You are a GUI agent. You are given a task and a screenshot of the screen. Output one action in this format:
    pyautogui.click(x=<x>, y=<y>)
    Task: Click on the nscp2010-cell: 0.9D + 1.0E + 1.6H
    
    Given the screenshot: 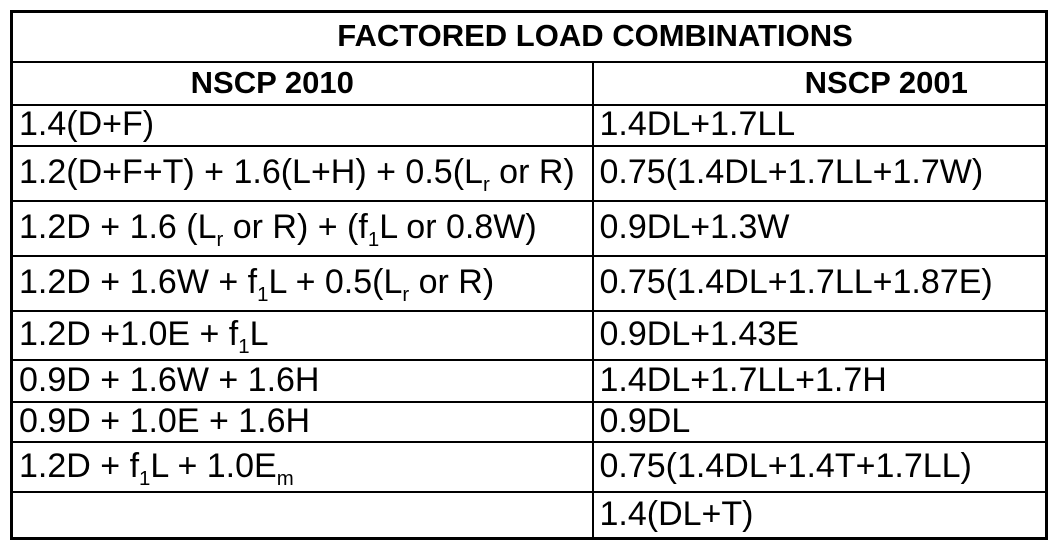 What is the action you would take?
    pyautogui.click(x=302, y=421)
    